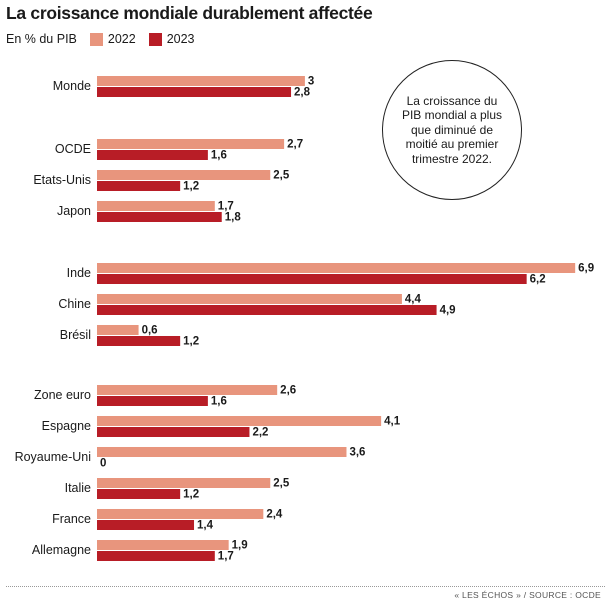 This screenshot has width=611, height=608. I want to click on value-label-2022-monde: 3, so click(311, 82).